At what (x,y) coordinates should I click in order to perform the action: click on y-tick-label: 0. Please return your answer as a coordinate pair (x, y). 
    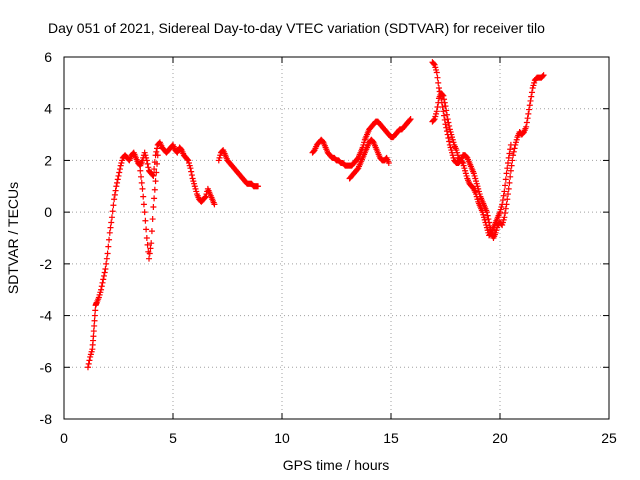
    Looking at the image, I should click on (48, 212).